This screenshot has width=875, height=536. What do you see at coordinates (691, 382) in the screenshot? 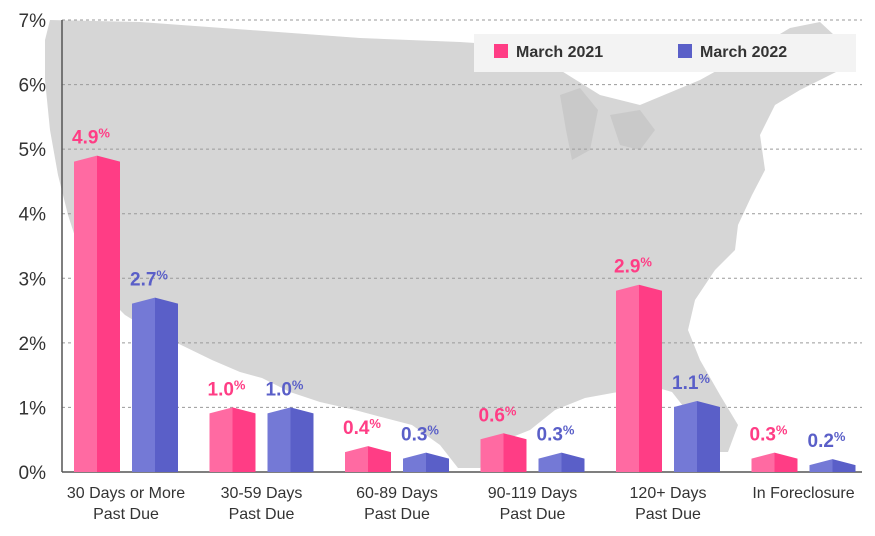
I see `data-label: 1.1%` at bounding box center [691, 382].